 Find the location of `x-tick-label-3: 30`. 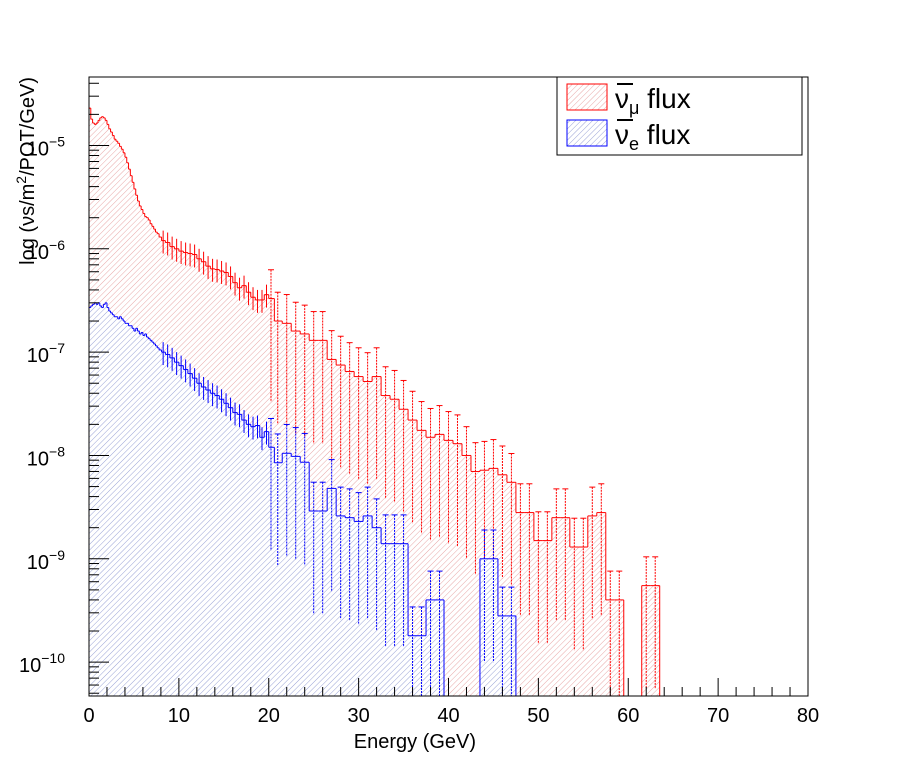

x-tick-label-3: 30 is located at coordinates (359, 716).